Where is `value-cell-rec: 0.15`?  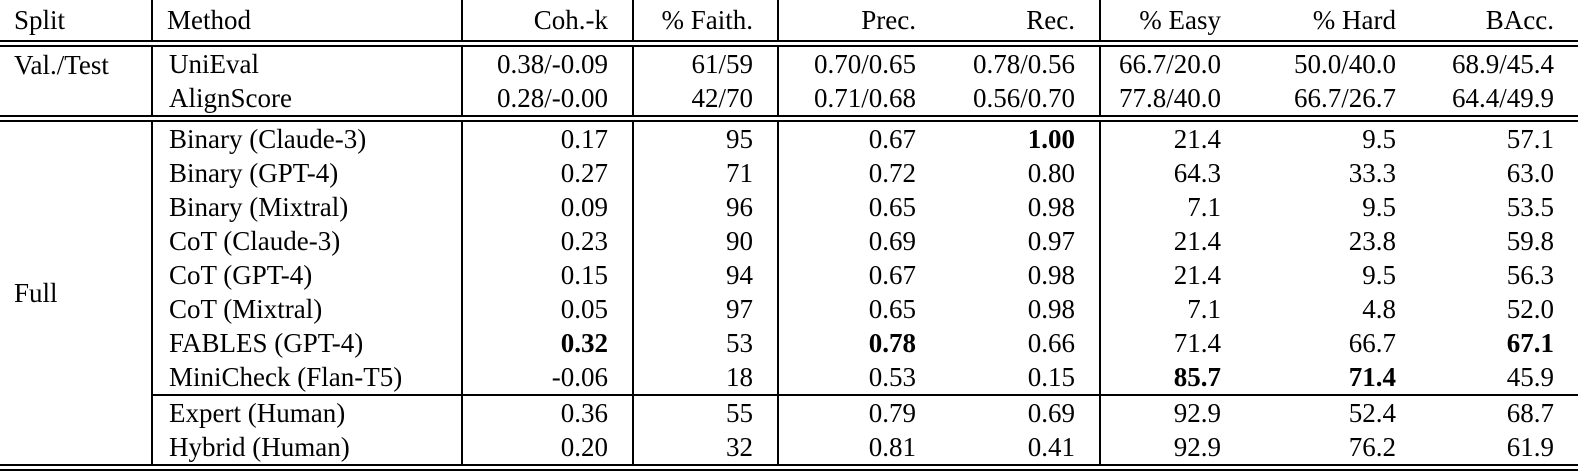
value-cell-rec: 0.15 is located at coordinates (1020, 377).